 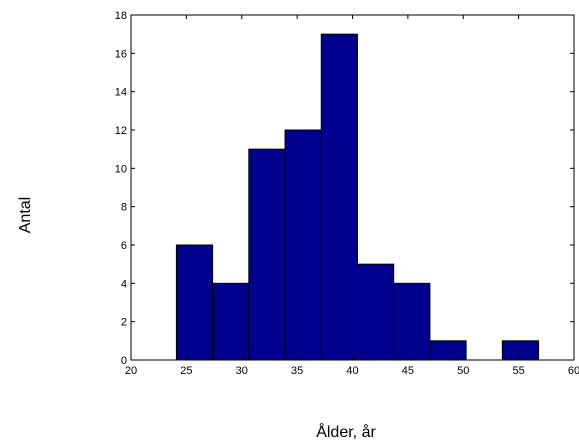 I want to click on y-axis-label: Antal, so click(x=25, y=215).